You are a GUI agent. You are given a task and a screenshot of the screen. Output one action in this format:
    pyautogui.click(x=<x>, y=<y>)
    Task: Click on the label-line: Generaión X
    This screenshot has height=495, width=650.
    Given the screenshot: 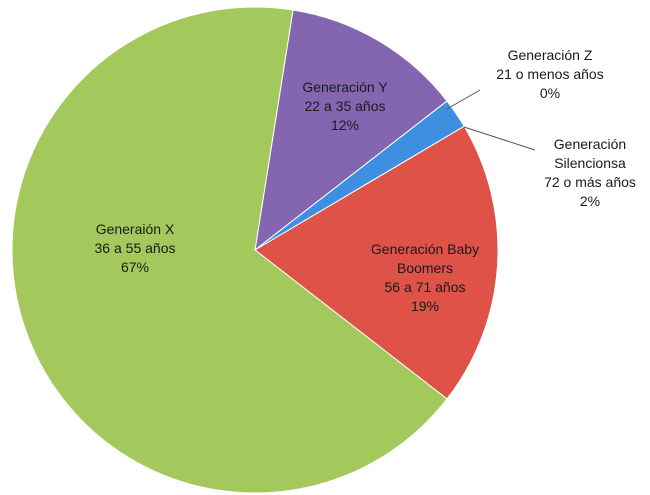 What is the action you would take?
    pyautogui.click(x=135, y=229)
    